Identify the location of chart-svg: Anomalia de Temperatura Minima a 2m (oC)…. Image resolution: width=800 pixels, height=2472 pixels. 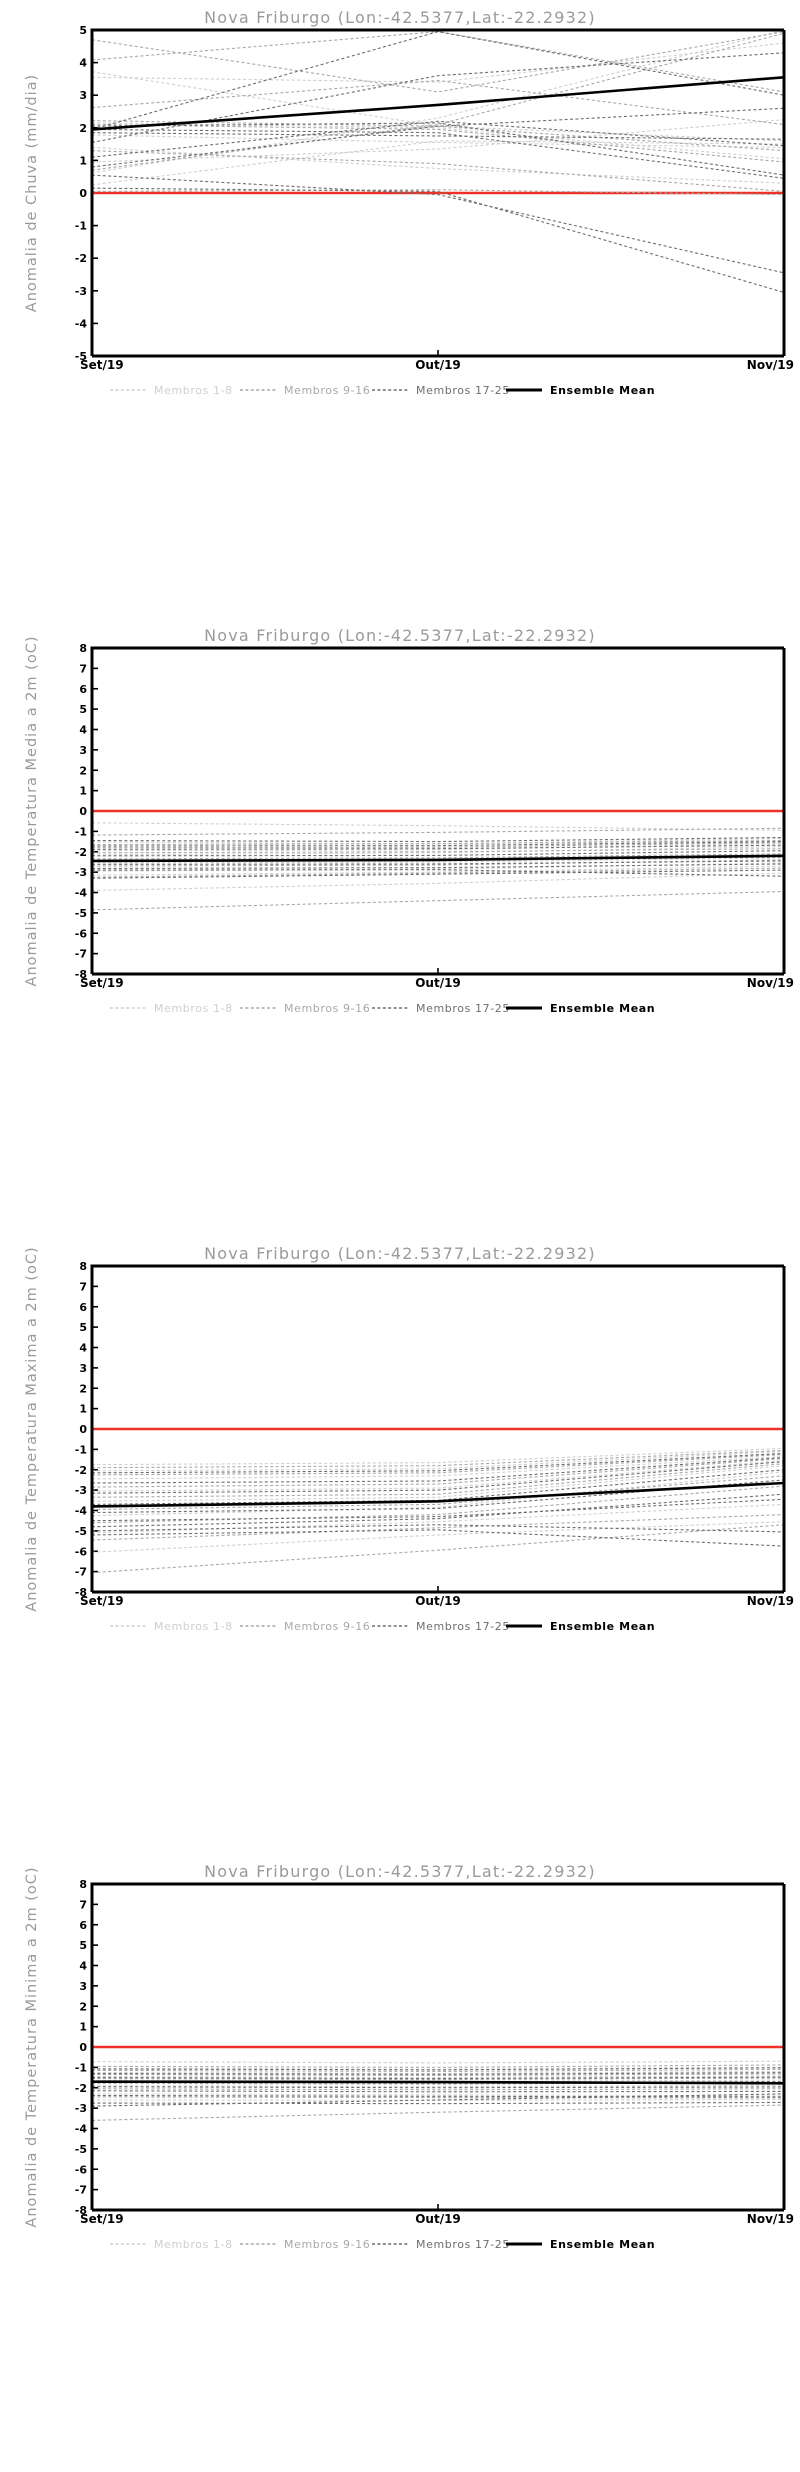
(409, 2058).